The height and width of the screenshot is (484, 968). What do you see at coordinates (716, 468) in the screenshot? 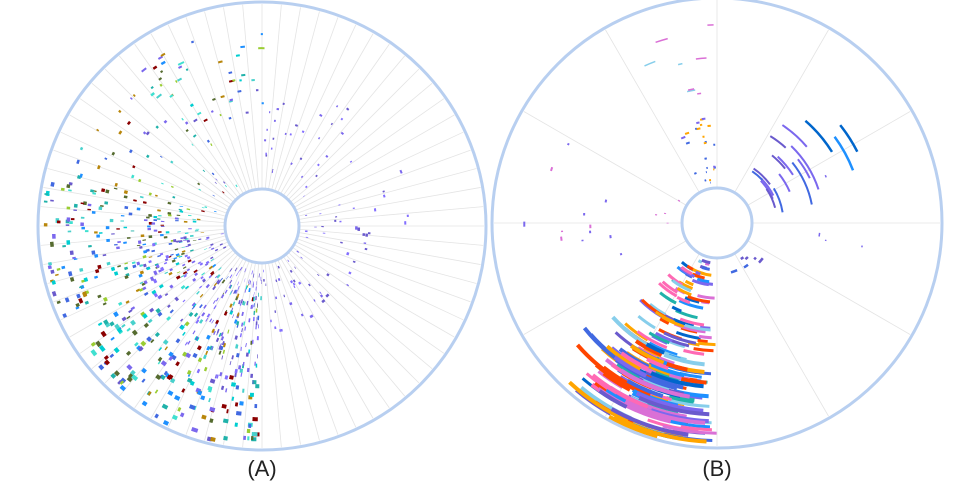
I see `panel-b-label: (B)` at bounding box center [716, 468].